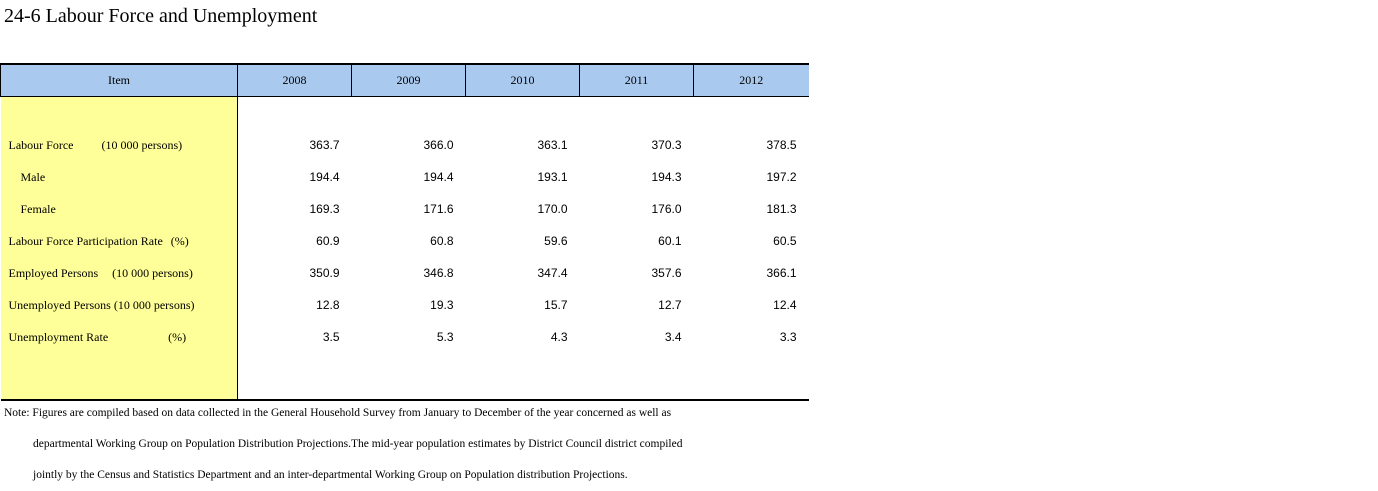  What do you see at coordinates (781, 273) in the screenshot?
I see `table-cell: 366.1` at bounding box center [781, 273].